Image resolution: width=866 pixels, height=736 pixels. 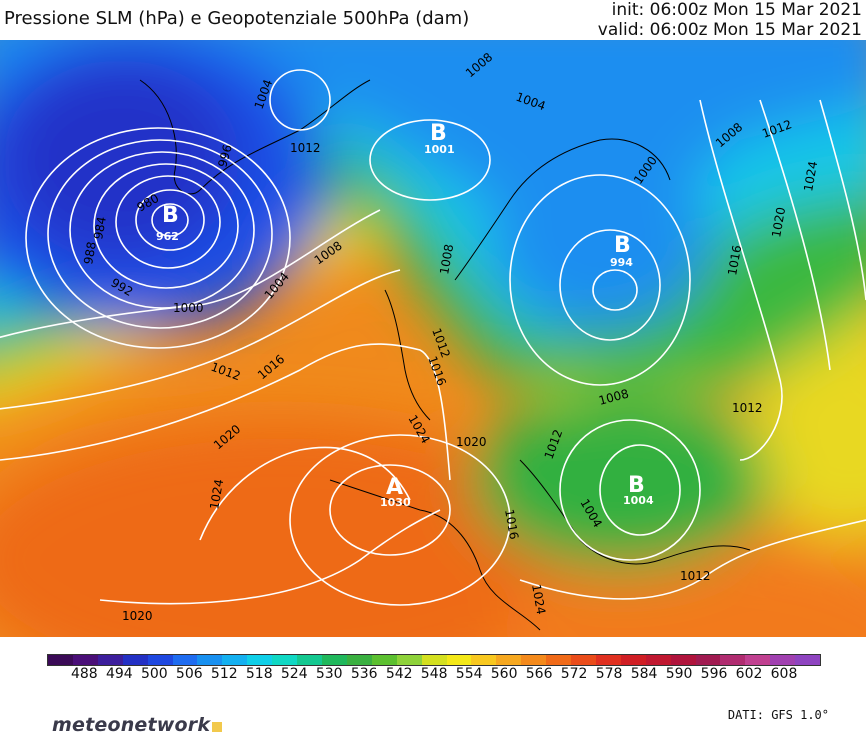 I want to click on colorbar-tick-label: 602, so click(x=749, y=674).